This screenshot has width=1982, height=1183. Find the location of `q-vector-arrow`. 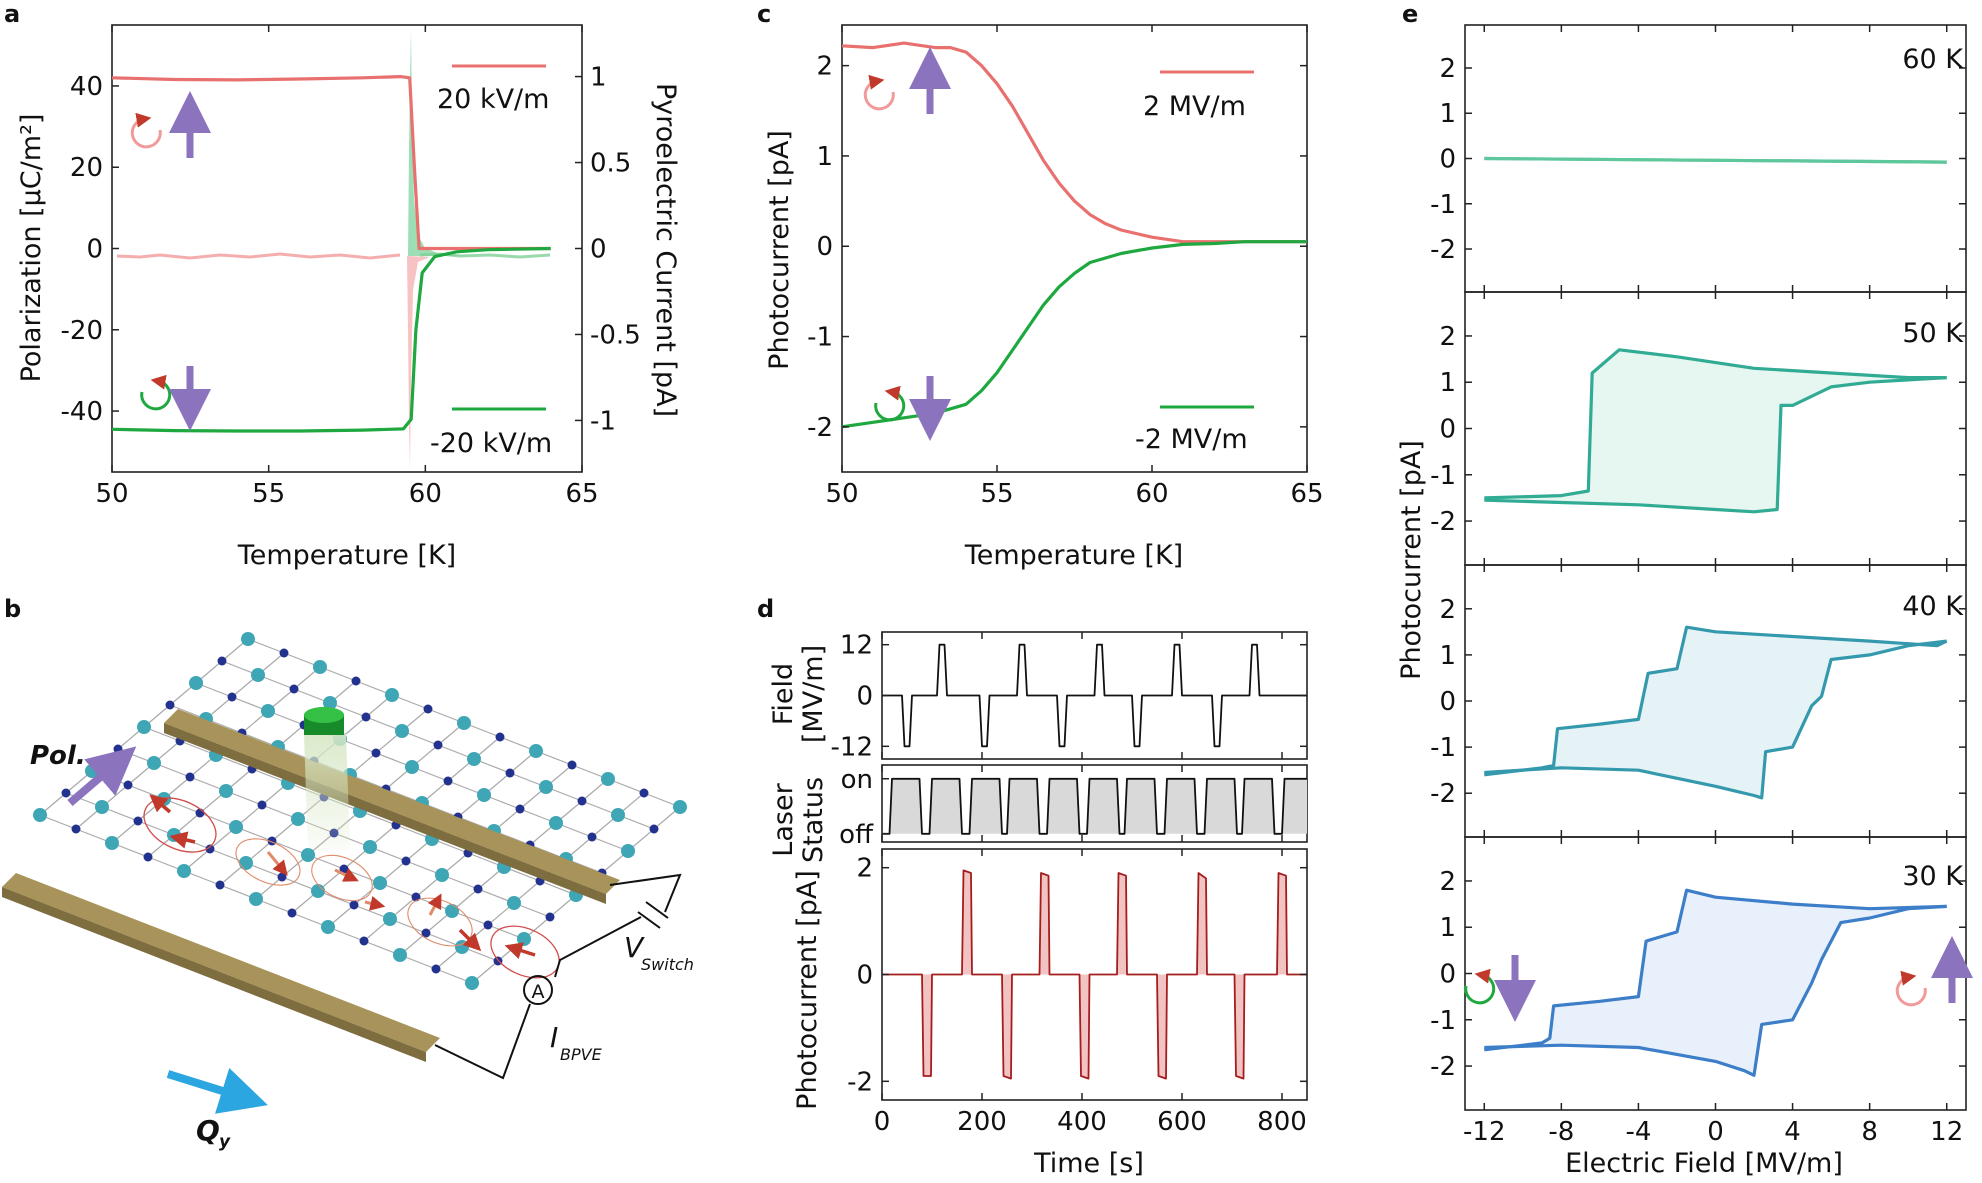

q-vector-arrow is located at coordinates (217, 1090).